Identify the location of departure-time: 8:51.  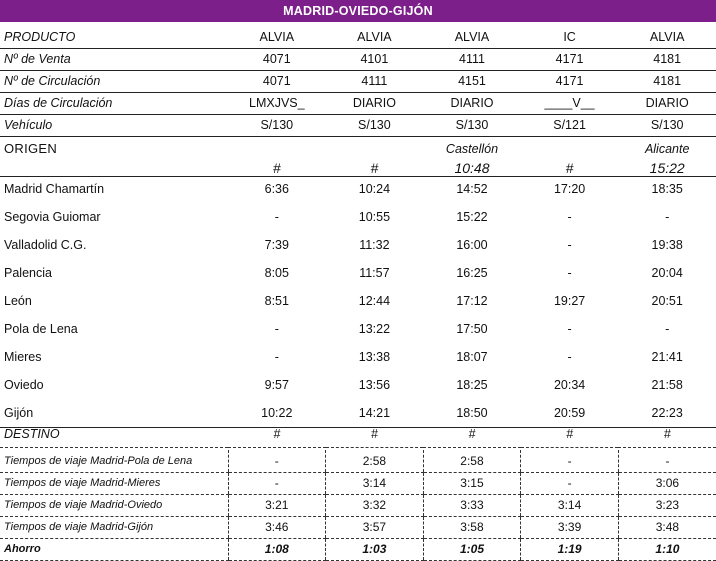
(276, 301).